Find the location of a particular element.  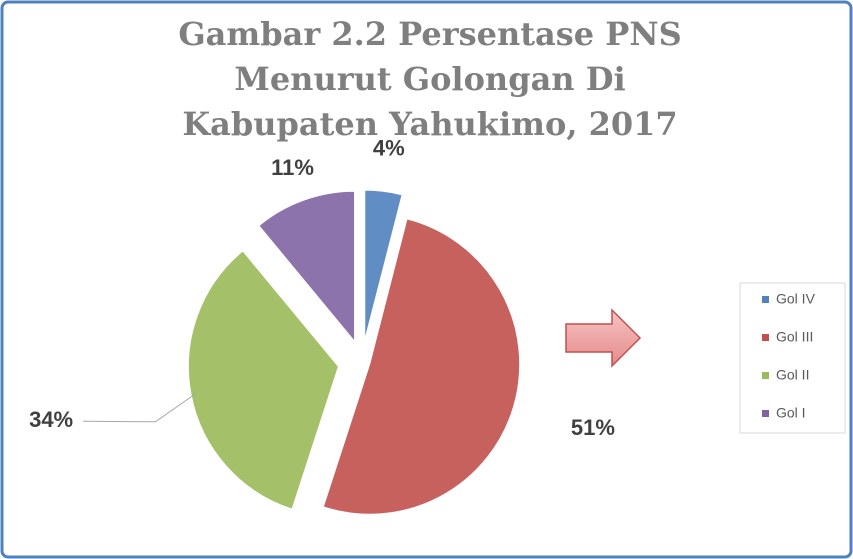

legend-box is located at coordinates (792, 358).